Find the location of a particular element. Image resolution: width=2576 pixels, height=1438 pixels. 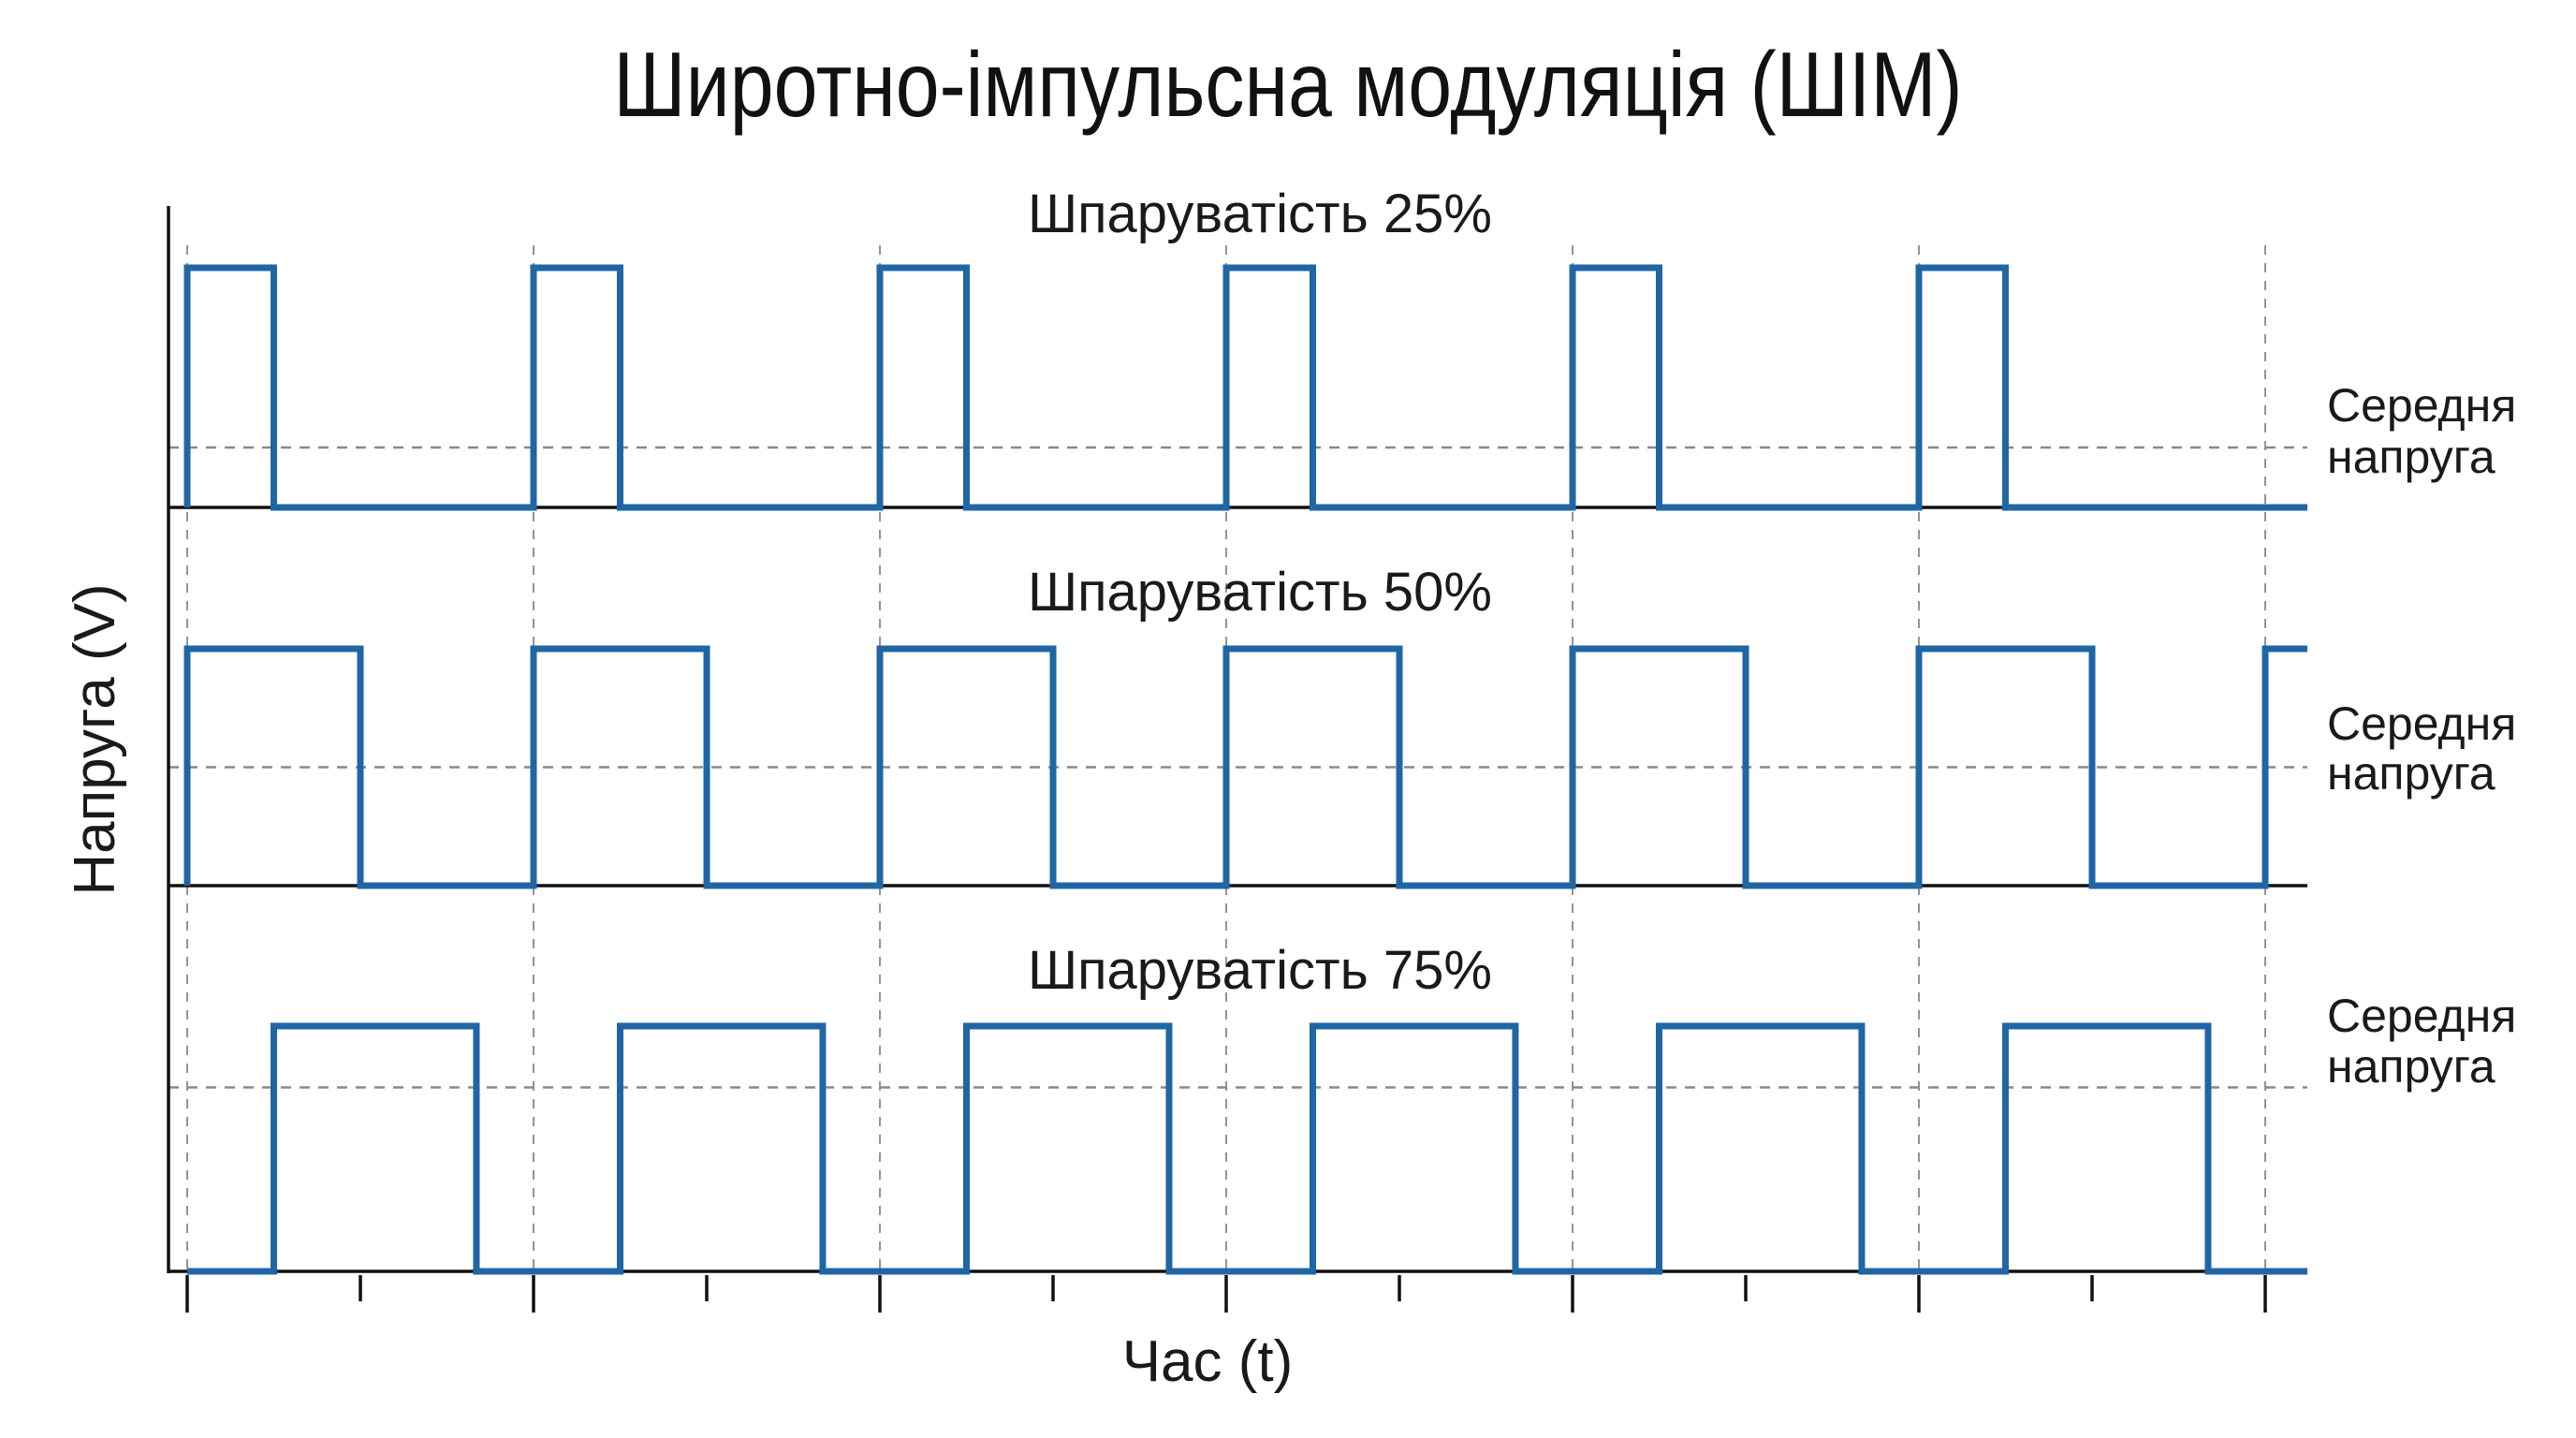

panel-title: Шпаруватість 75% is located at coordinates (1260, 970).